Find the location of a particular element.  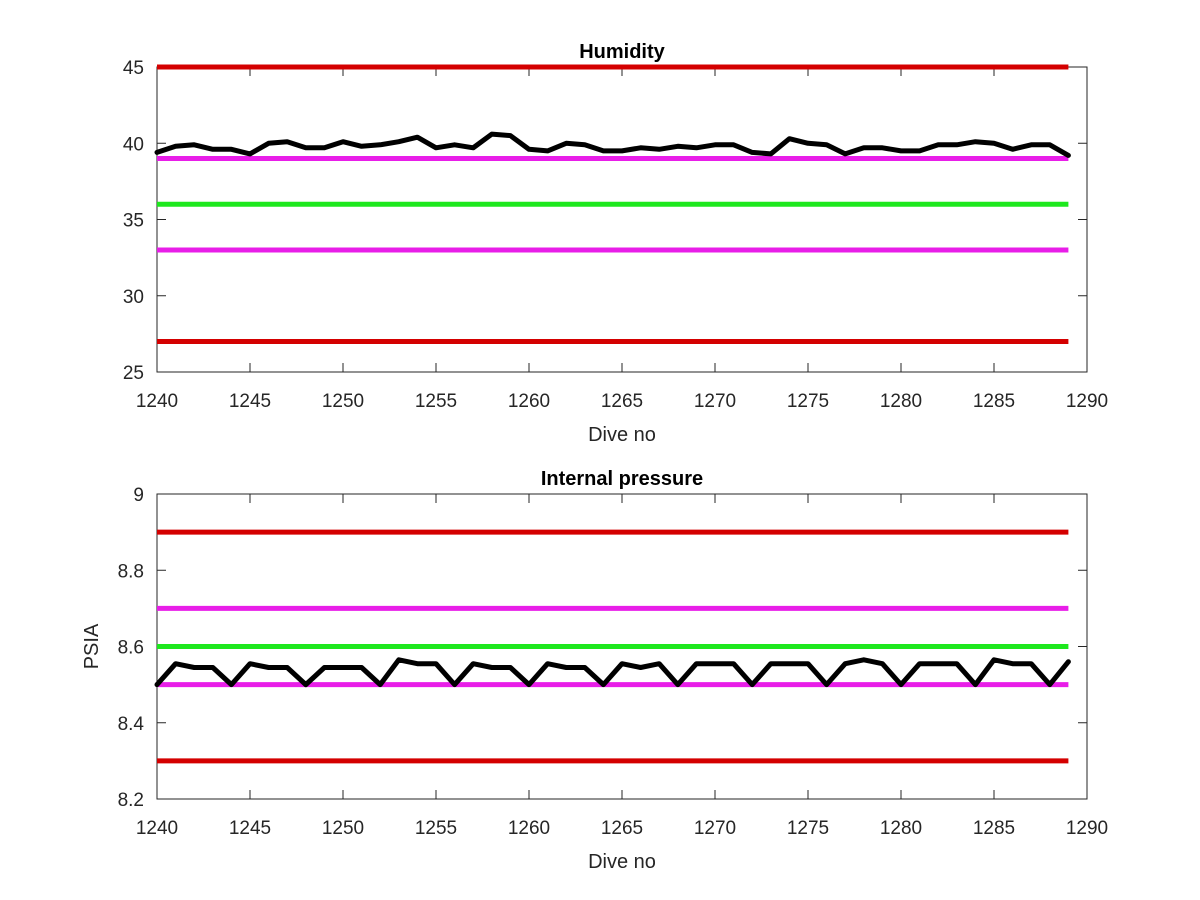

plot-title: Internal pressure is located at coordinates (622, 479).